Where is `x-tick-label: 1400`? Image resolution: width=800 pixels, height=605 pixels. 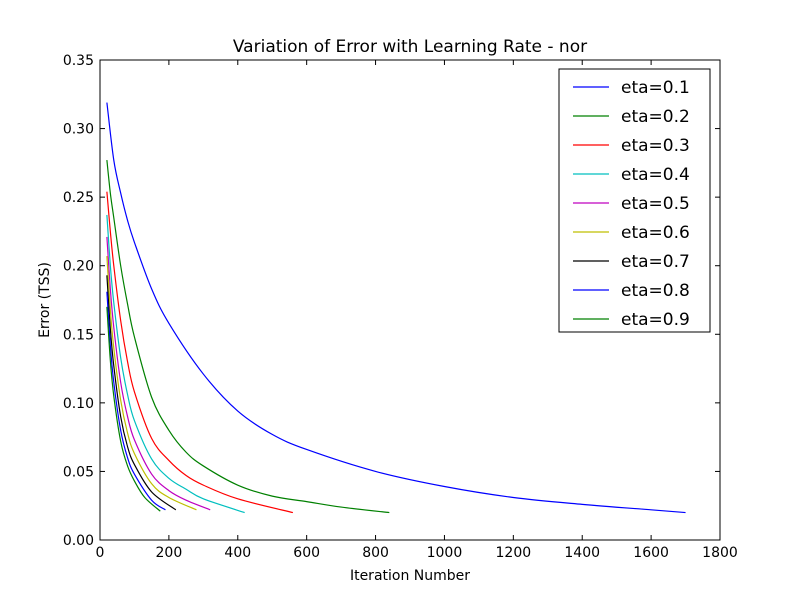 x-tick-label: 1400 is located at coordinates (582, 553).